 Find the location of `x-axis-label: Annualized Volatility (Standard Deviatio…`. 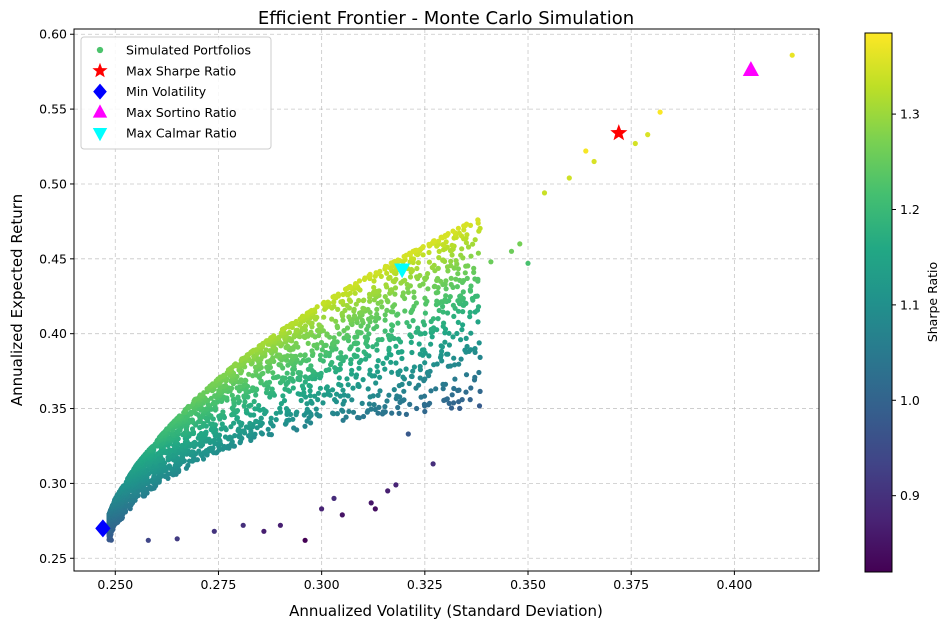

x-axis-label: Annualized Volatility (Standard Deviatio… is located at coordinates (446, 611).